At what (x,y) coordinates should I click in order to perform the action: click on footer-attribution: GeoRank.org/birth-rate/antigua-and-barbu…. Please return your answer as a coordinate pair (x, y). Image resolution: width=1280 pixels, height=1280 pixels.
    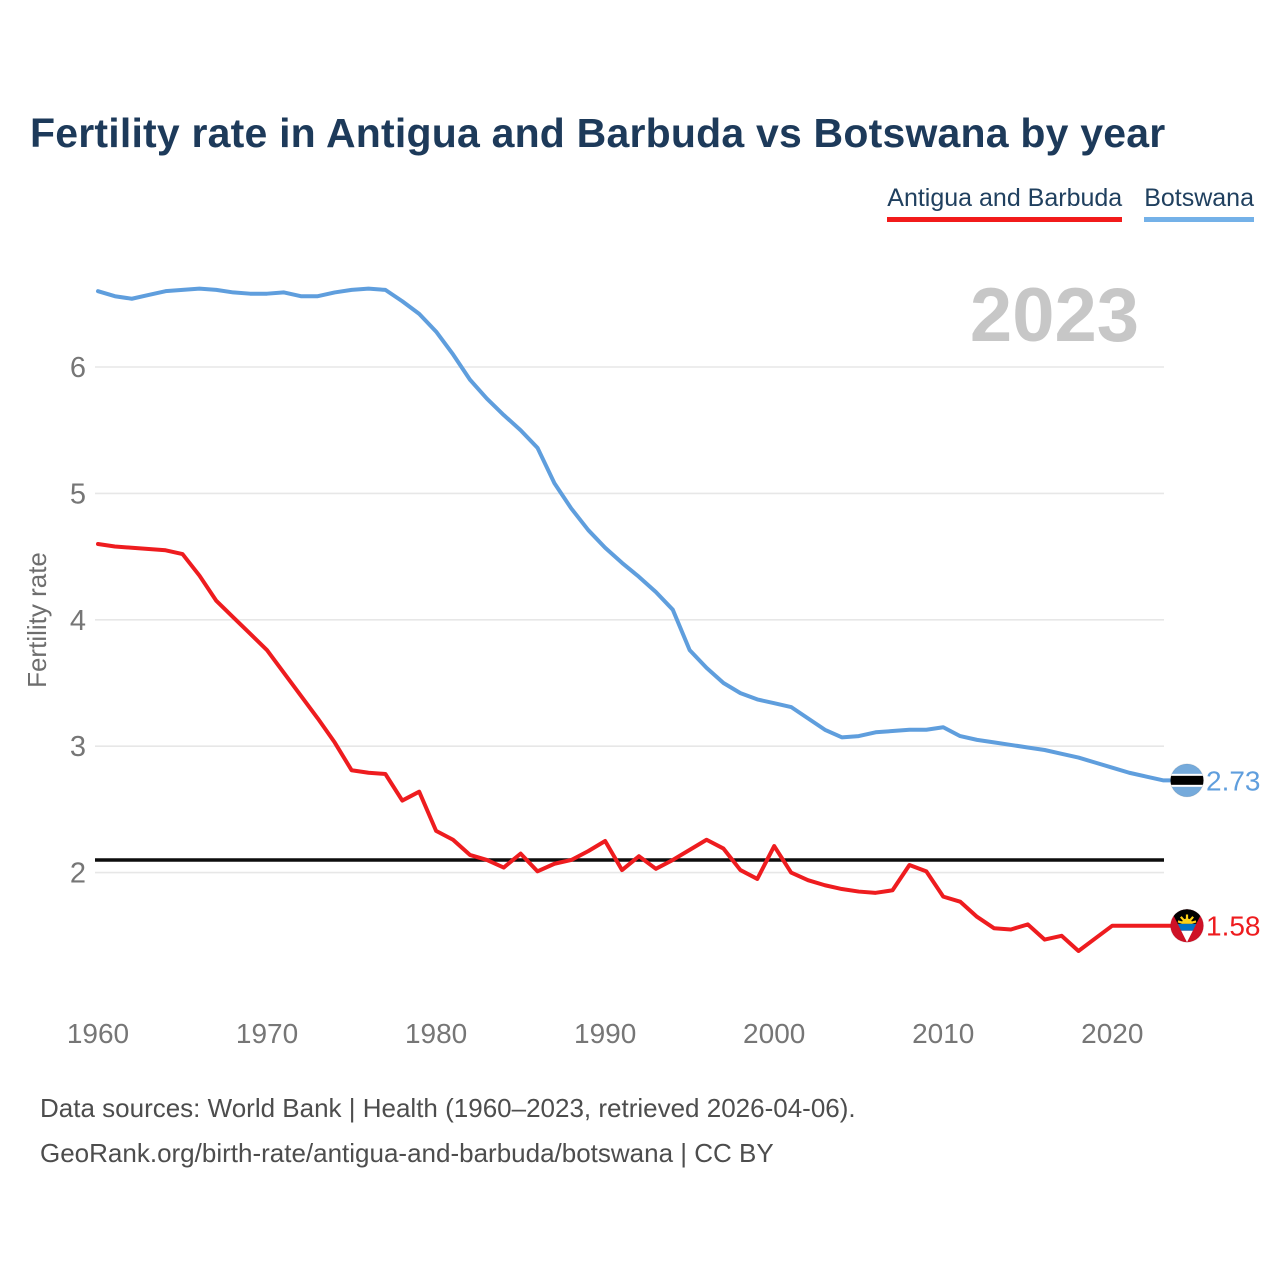
    Looking at the image, I should click on (407, 1153).